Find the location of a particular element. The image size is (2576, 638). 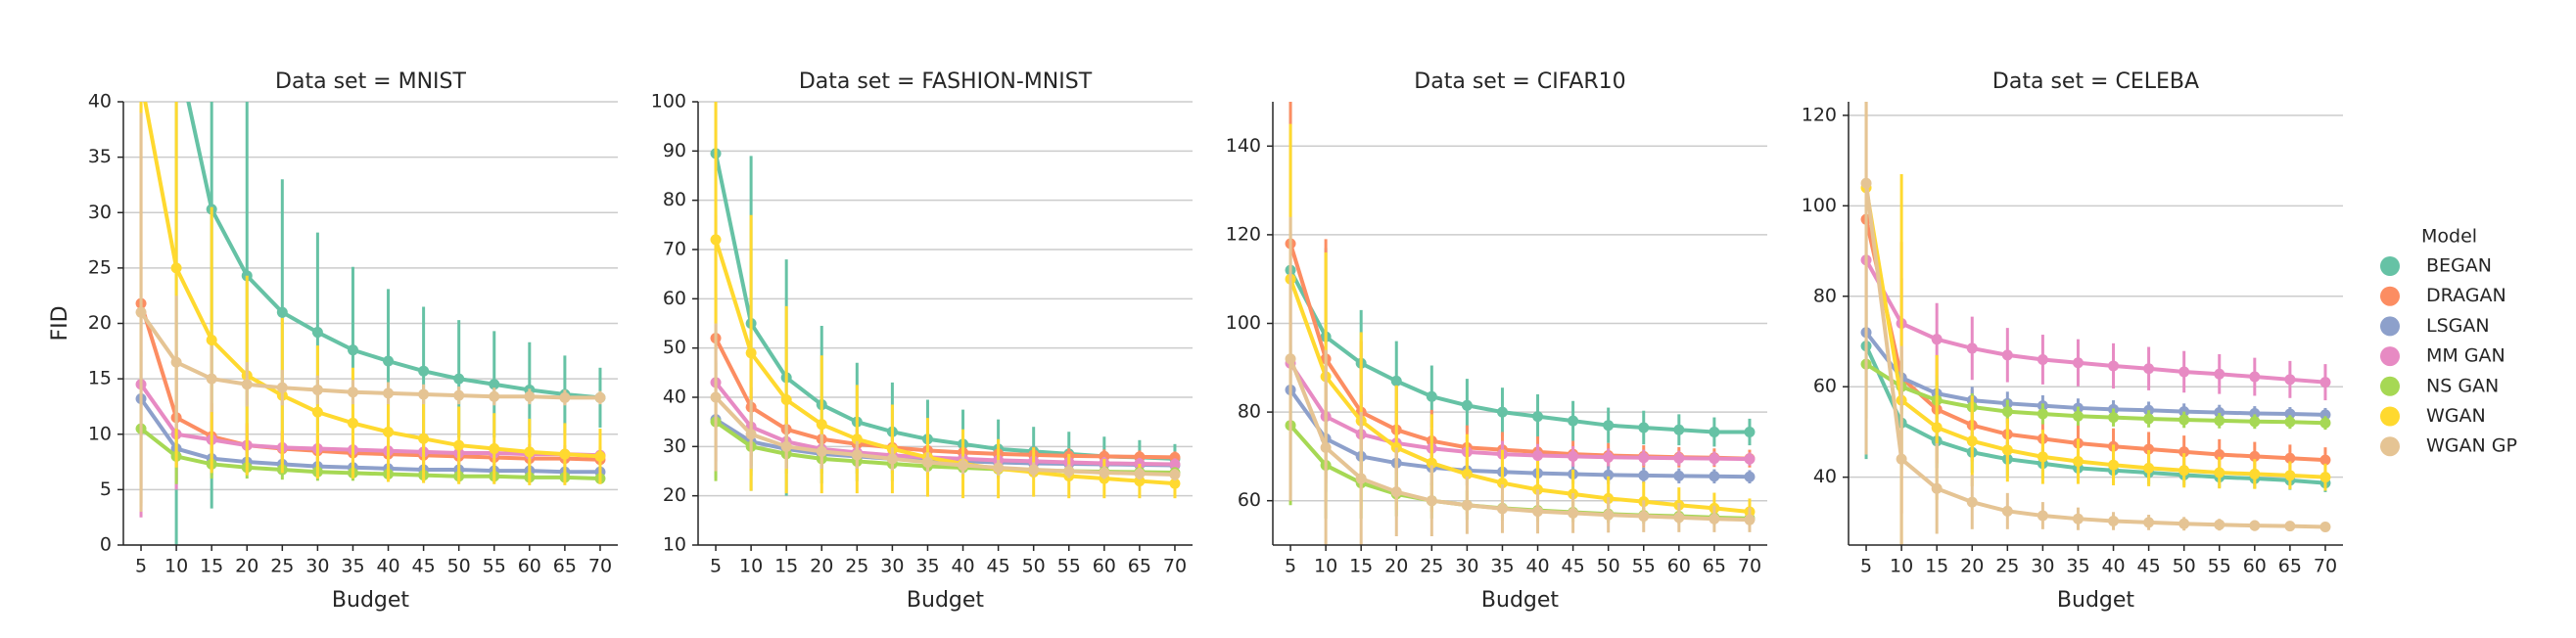

y-tick-label: 80 is located at coordinates (1249, 412).